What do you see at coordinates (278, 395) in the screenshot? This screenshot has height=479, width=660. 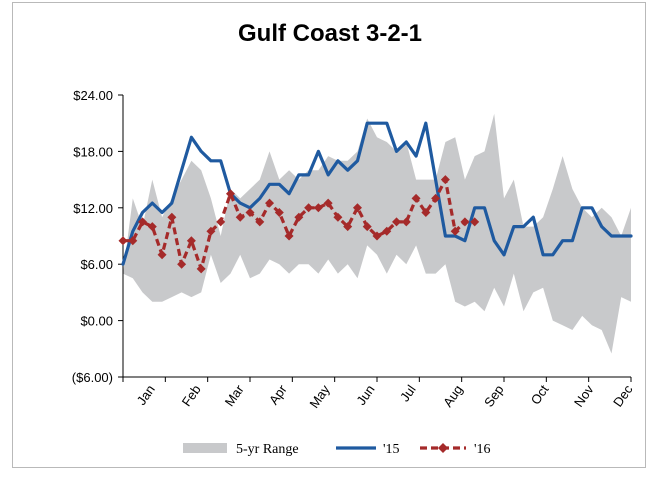 I see `x-tick-label: Apr` at bounding box center [278, 395].